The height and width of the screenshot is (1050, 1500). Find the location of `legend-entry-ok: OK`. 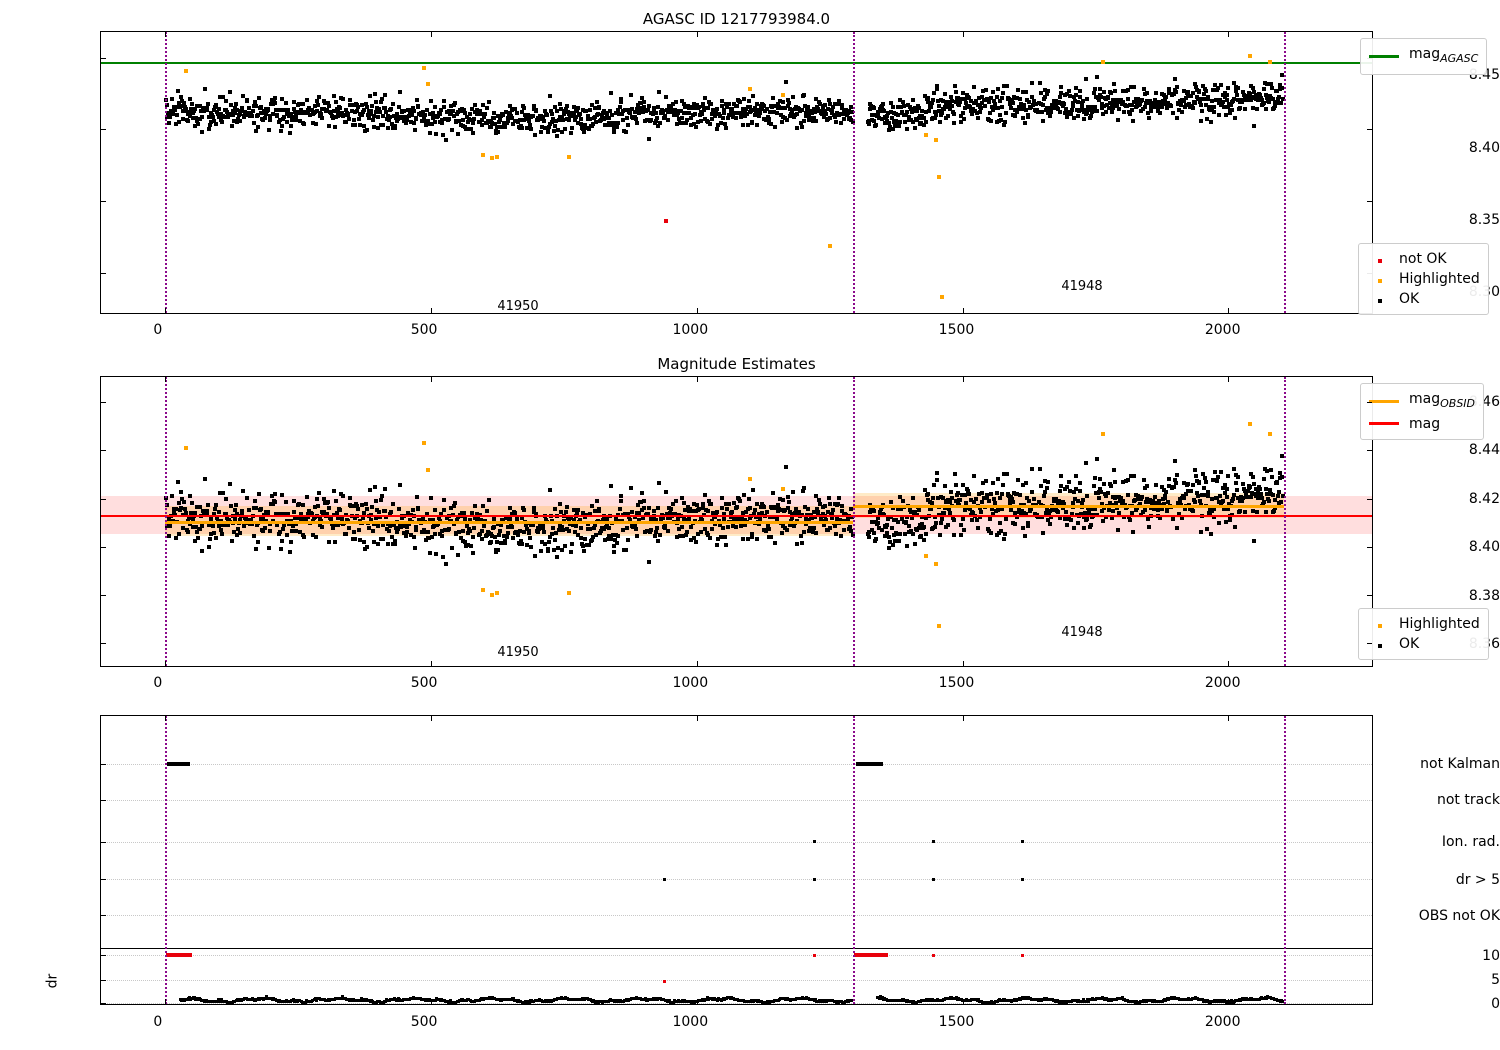

legend-entry-ok: OK is located at coordinates (1423, 299).